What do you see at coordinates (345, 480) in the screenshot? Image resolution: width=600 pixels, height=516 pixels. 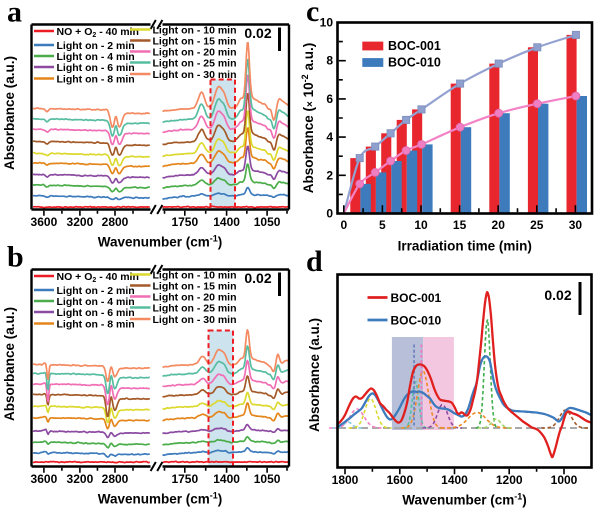 I see `svg-text: 1800` at bounding box center [345, 480].